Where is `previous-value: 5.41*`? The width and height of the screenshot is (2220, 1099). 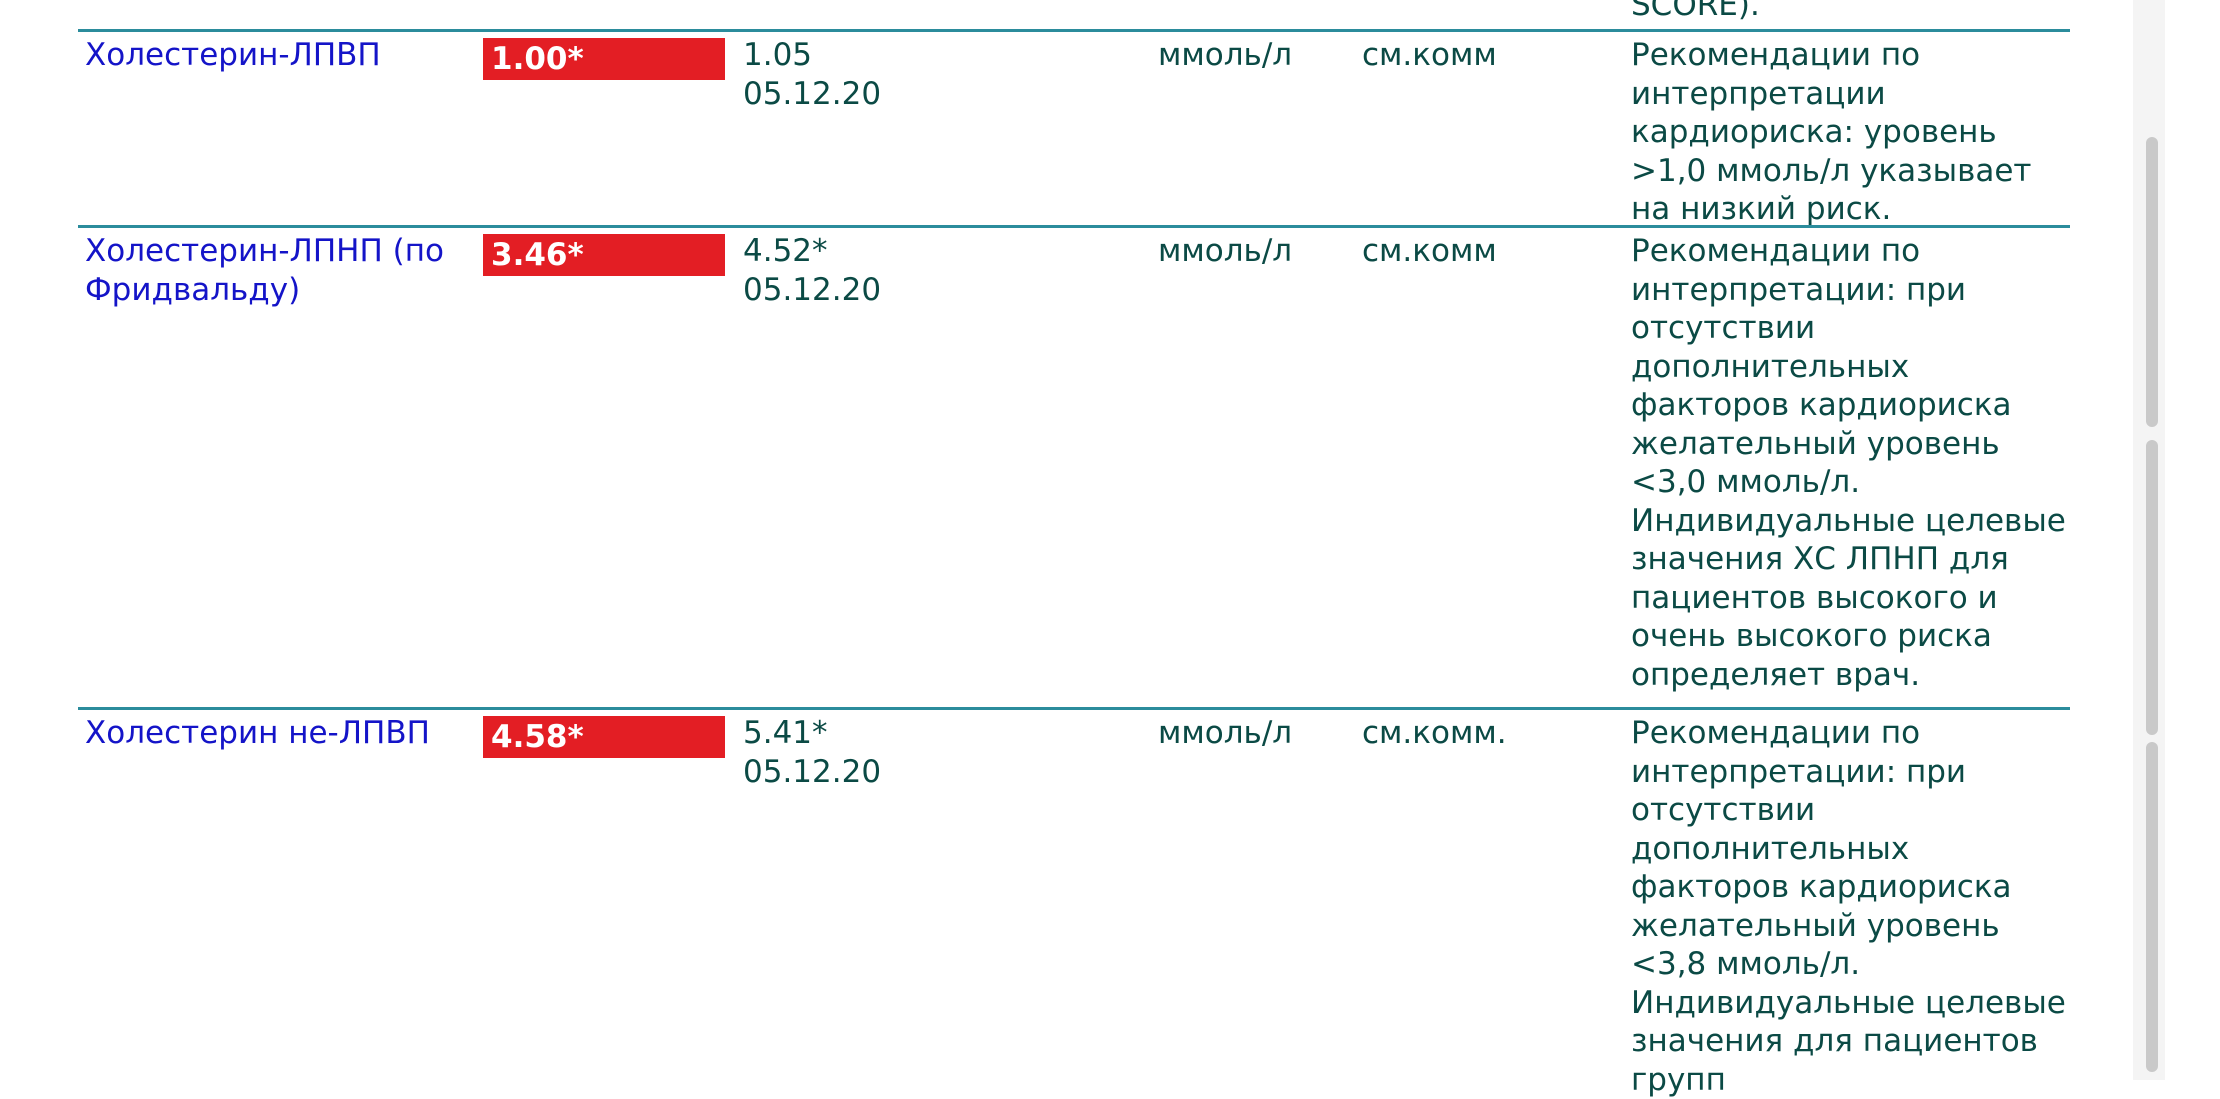
previous-value: 5.41* is located at coordinates (785, 733).